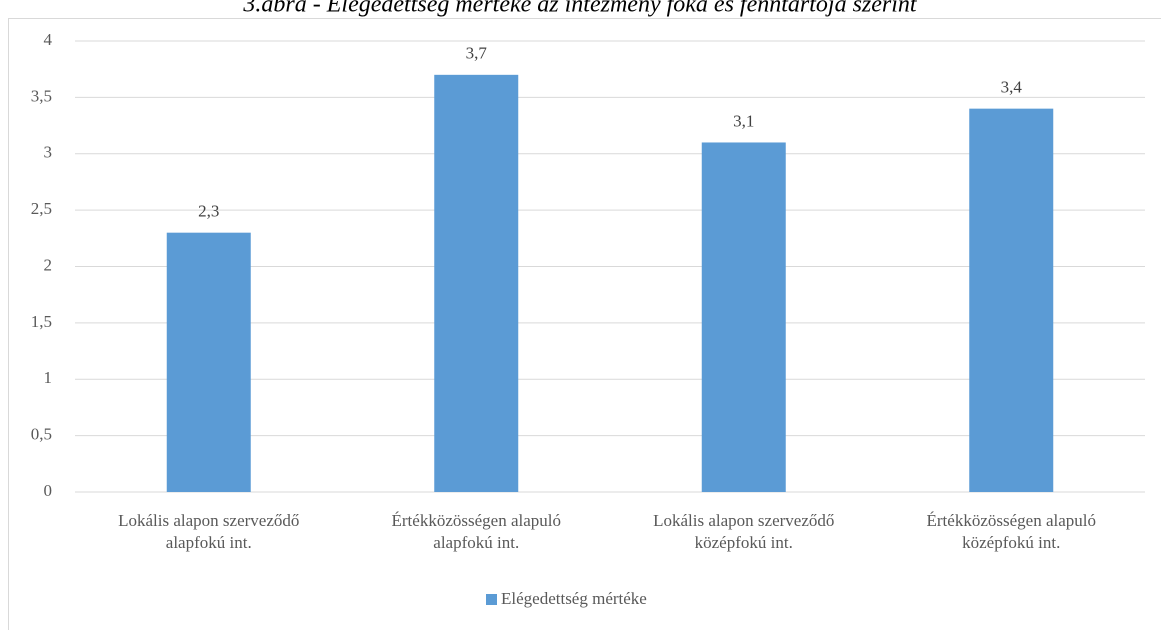  I want to click on x-tick-label: Értékközösségen alapuló középfokú int., so click(1011, 531).